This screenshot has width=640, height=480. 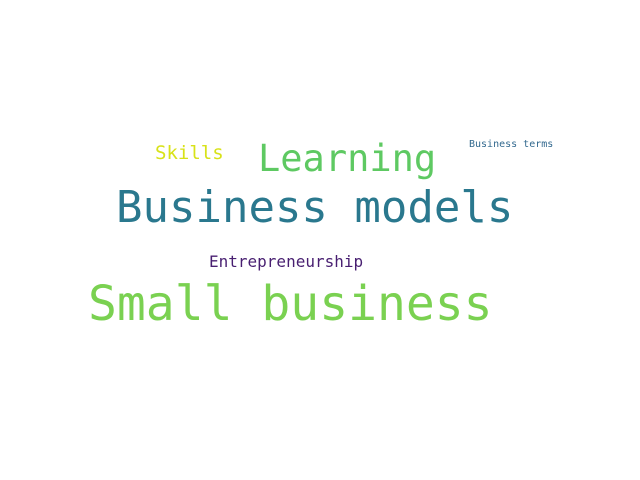 I want to click on word-business-terms: Business terms, so click(x=511, y=144).